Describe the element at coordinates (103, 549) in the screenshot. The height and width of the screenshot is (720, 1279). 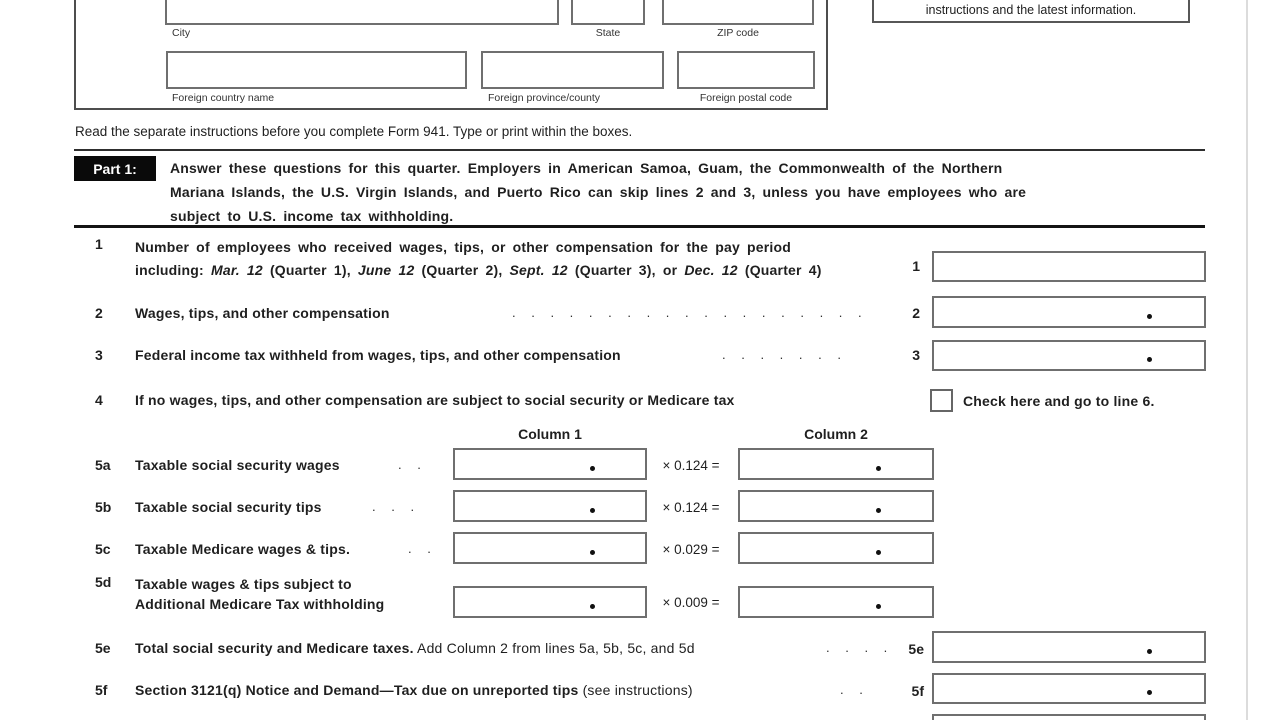
I see `line5c-number: 5c` at that location.